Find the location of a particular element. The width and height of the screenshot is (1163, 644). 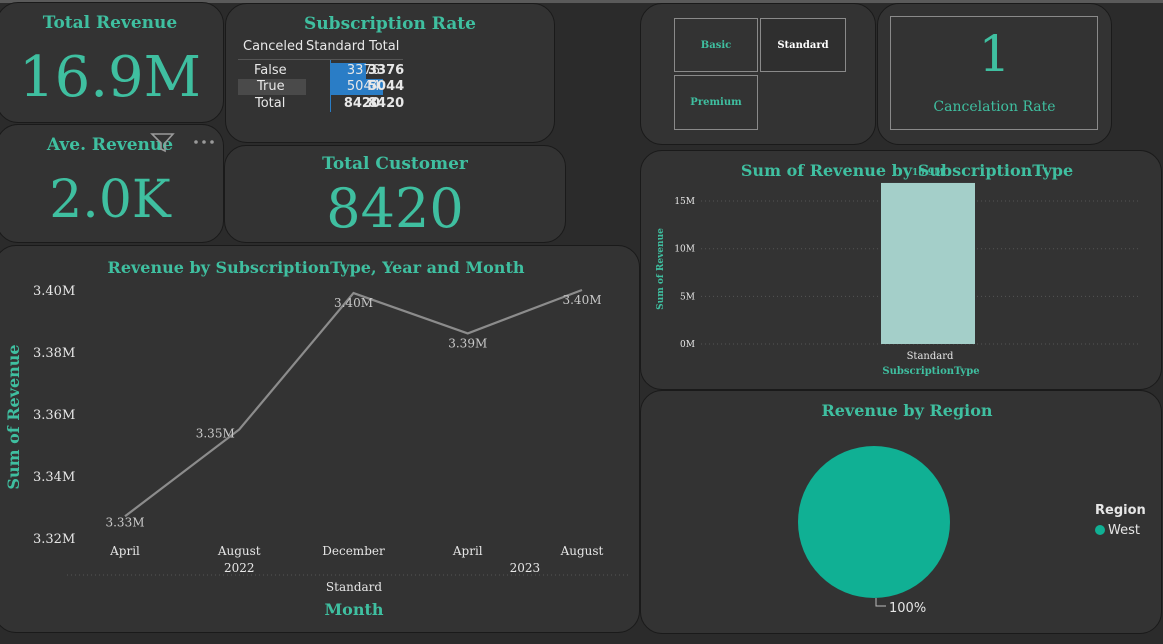

subscription-slicer-card: Basic Standard Premium is located at coordinates (758, 74).